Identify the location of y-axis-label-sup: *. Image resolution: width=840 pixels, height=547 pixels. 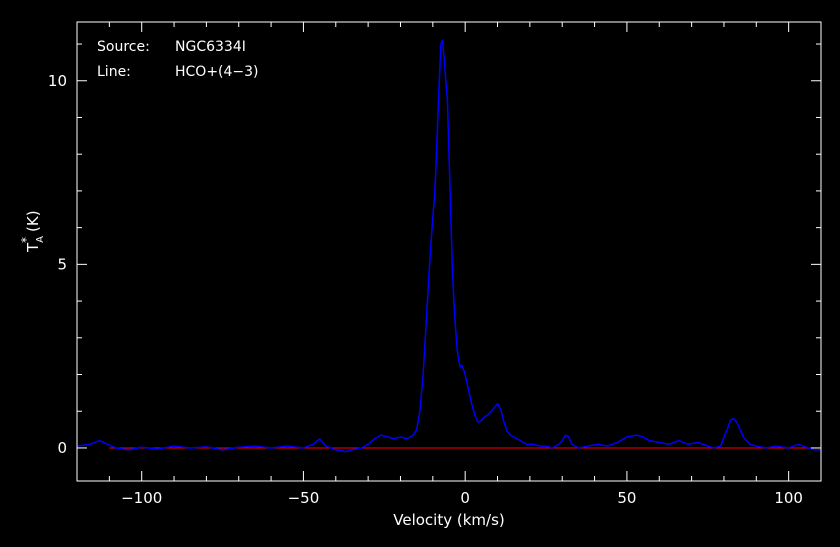
(26, 240).